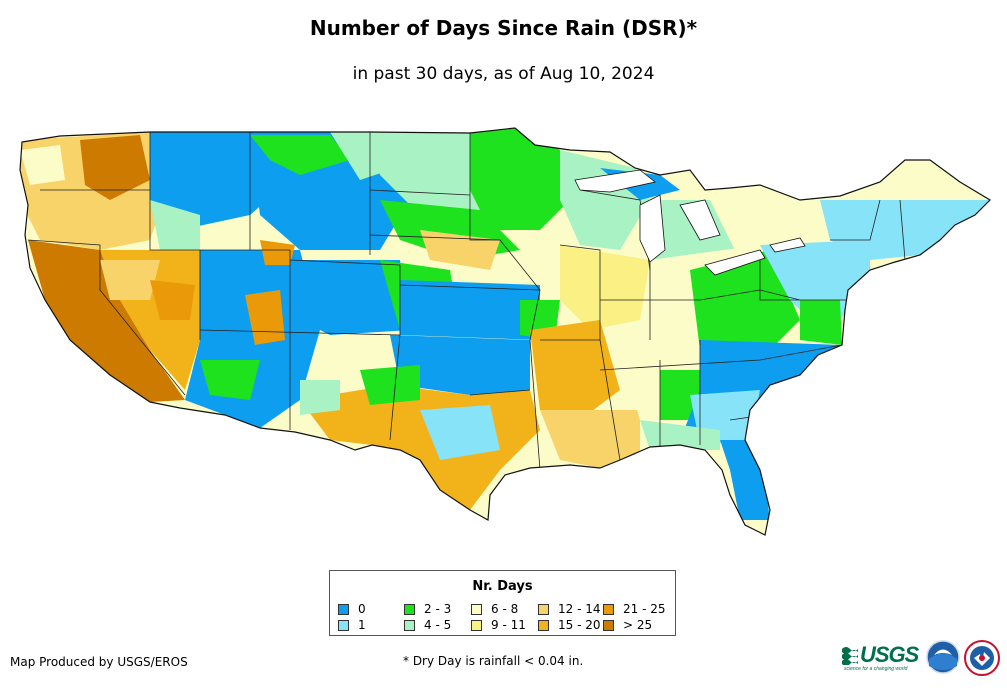 This screenshot has width=1007, height=691. Describe the element at coordinates (850, 656) in the screenshot. I see `usgs-wave-icon` at that location.